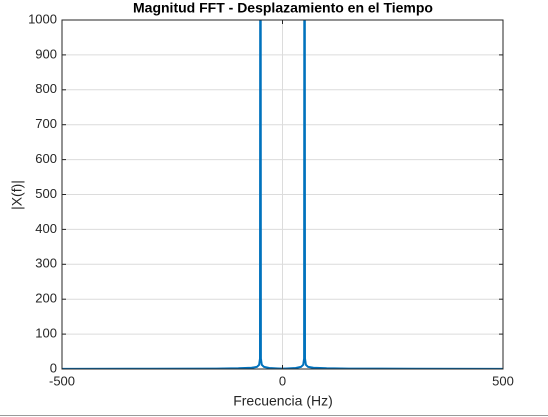 The image size is (548, 417). I want to click on y-tick-label: 800, so click(46, 88).